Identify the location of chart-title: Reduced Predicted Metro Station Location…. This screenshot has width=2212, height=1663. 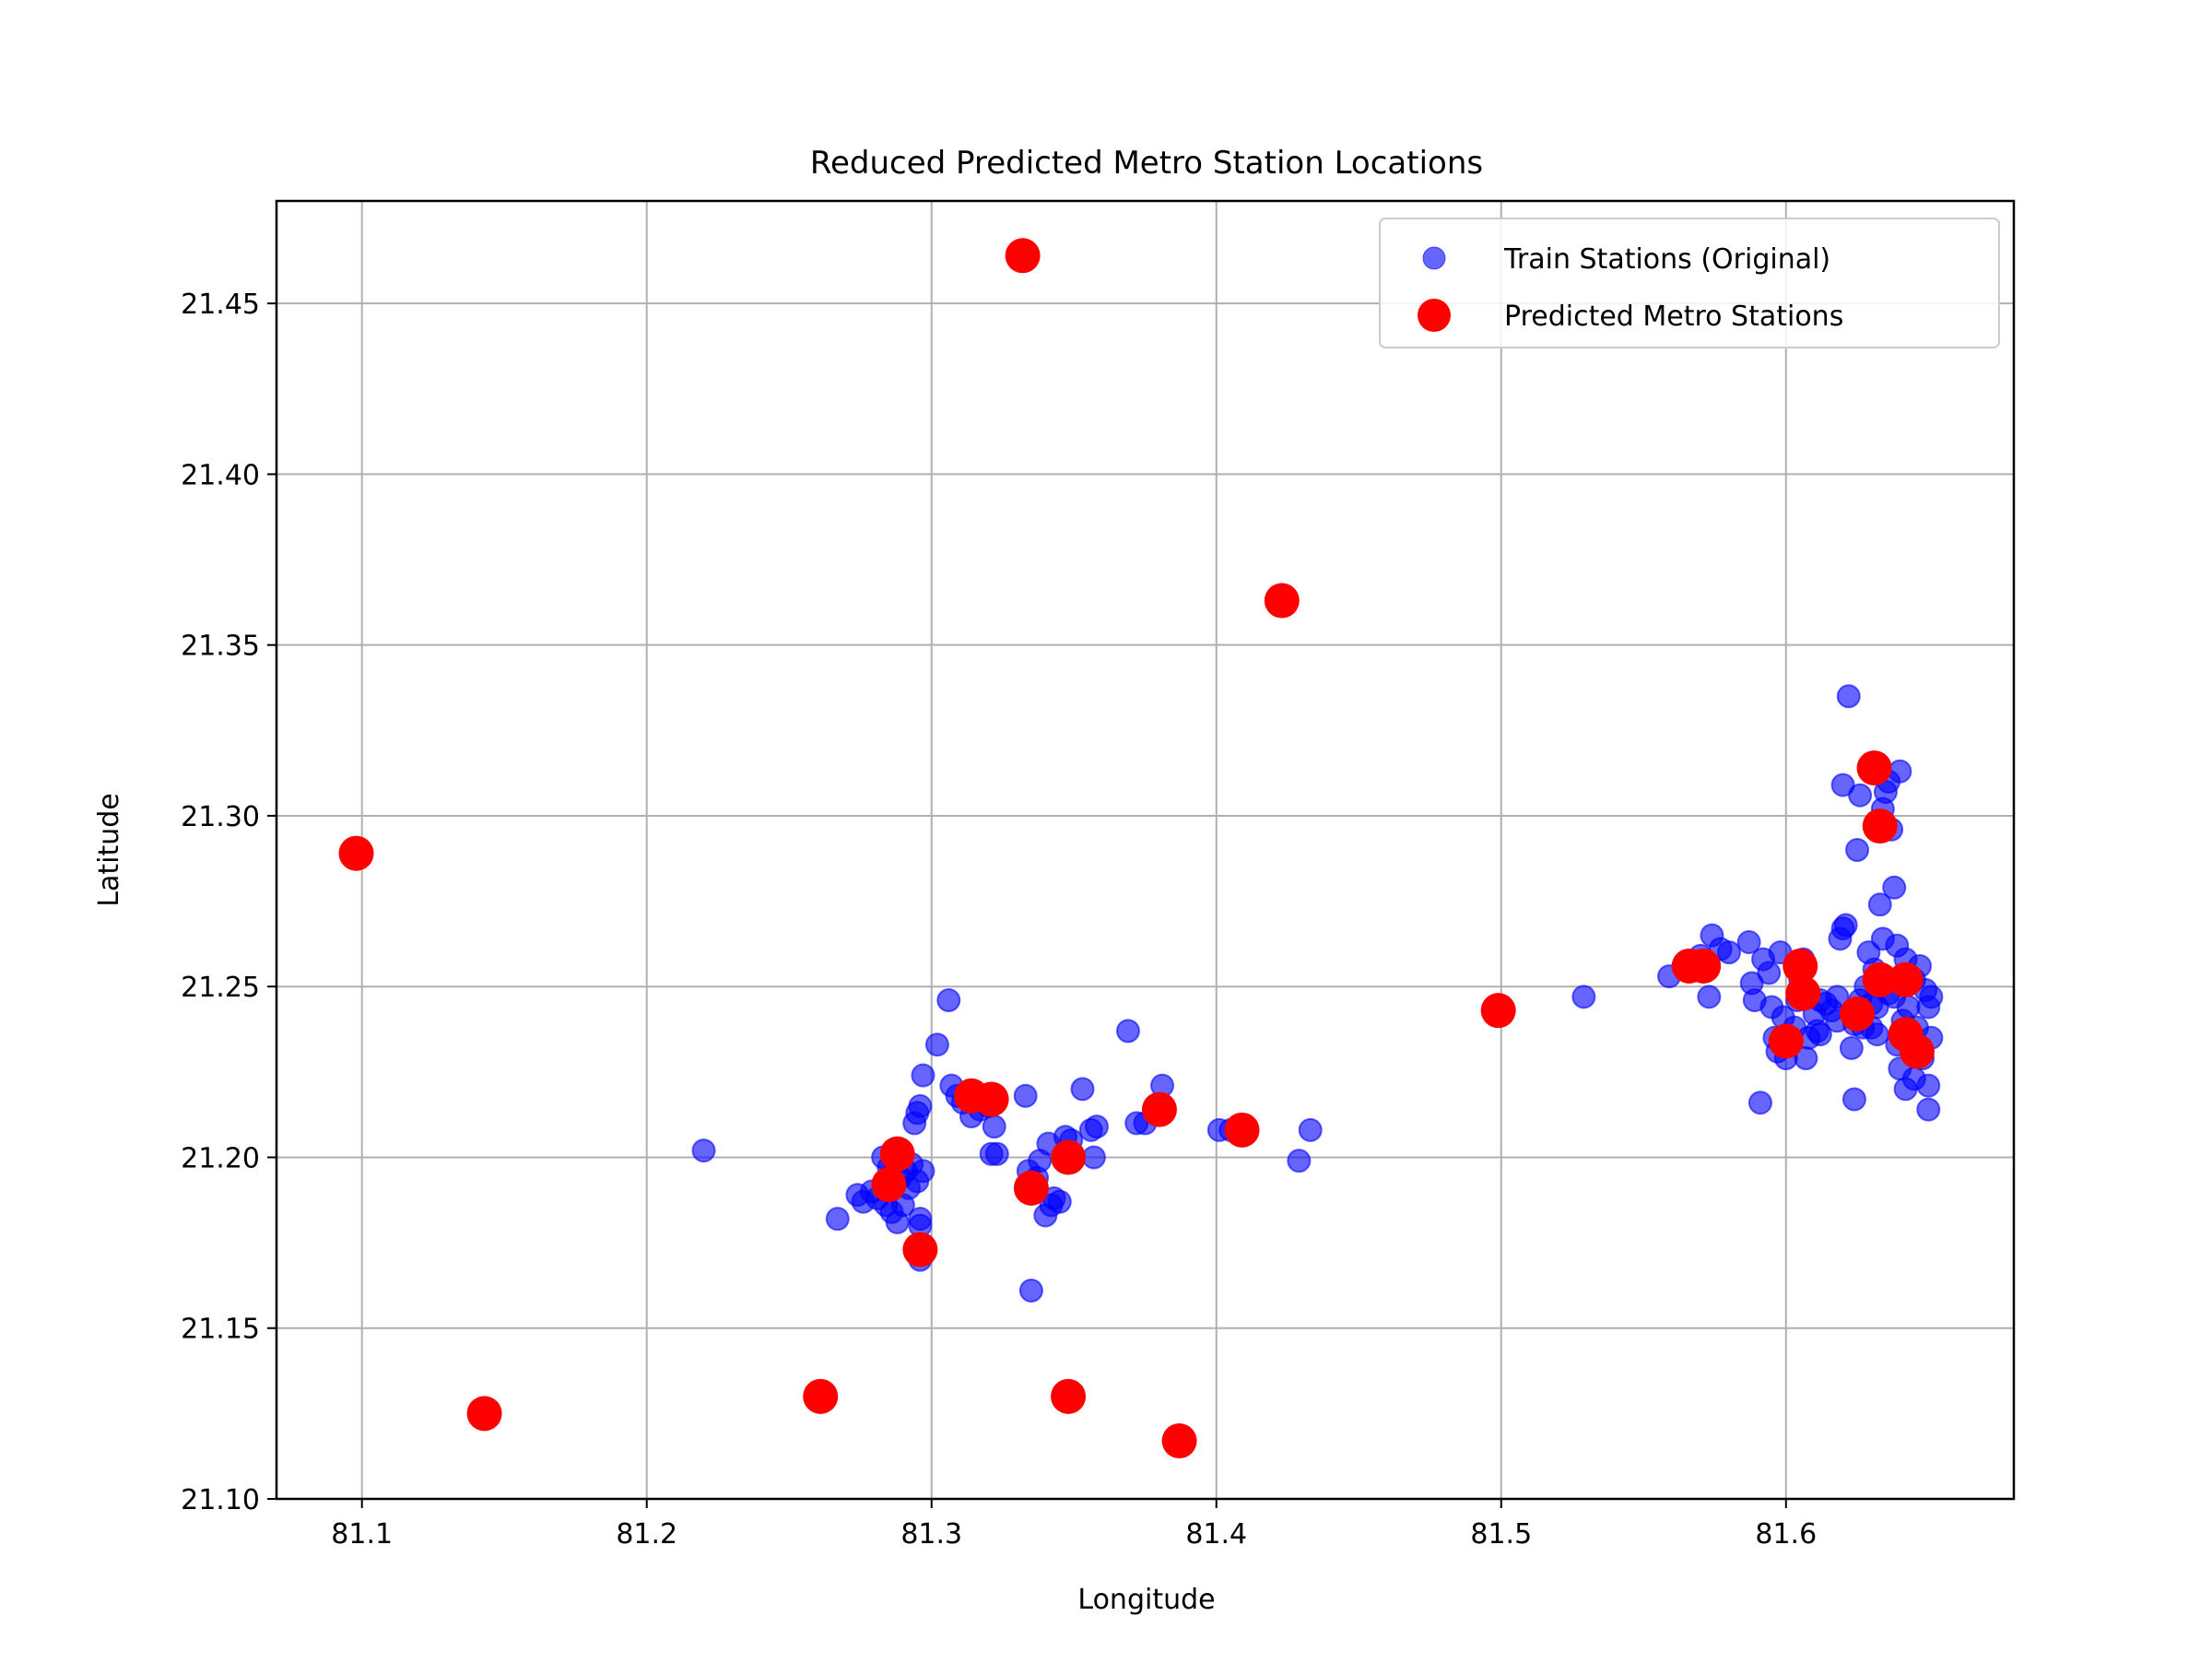
(1146, 163).